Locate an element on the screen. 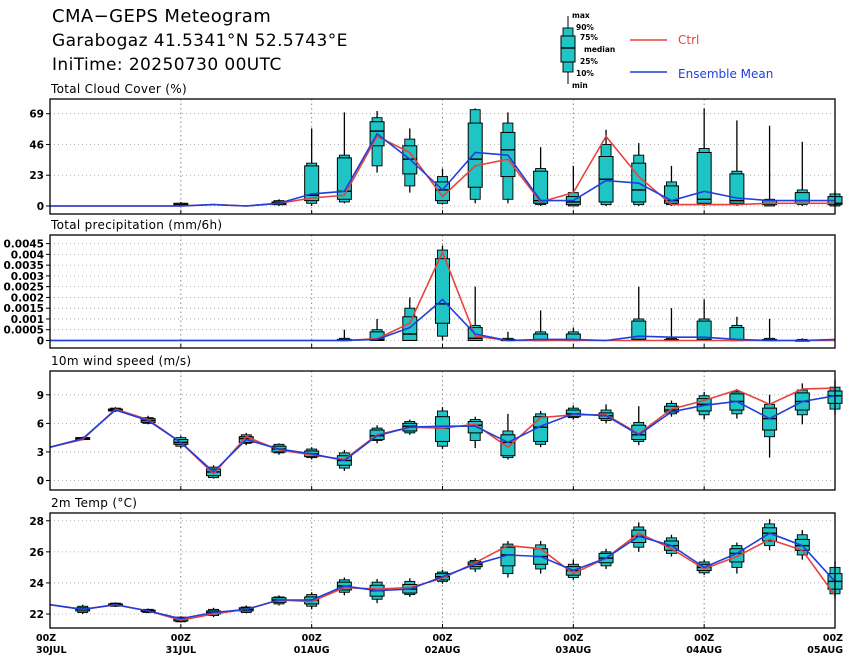 The width and height of the screenshot is (860, 663). y-tick-label: 22 is located at coordinates (36, 615).